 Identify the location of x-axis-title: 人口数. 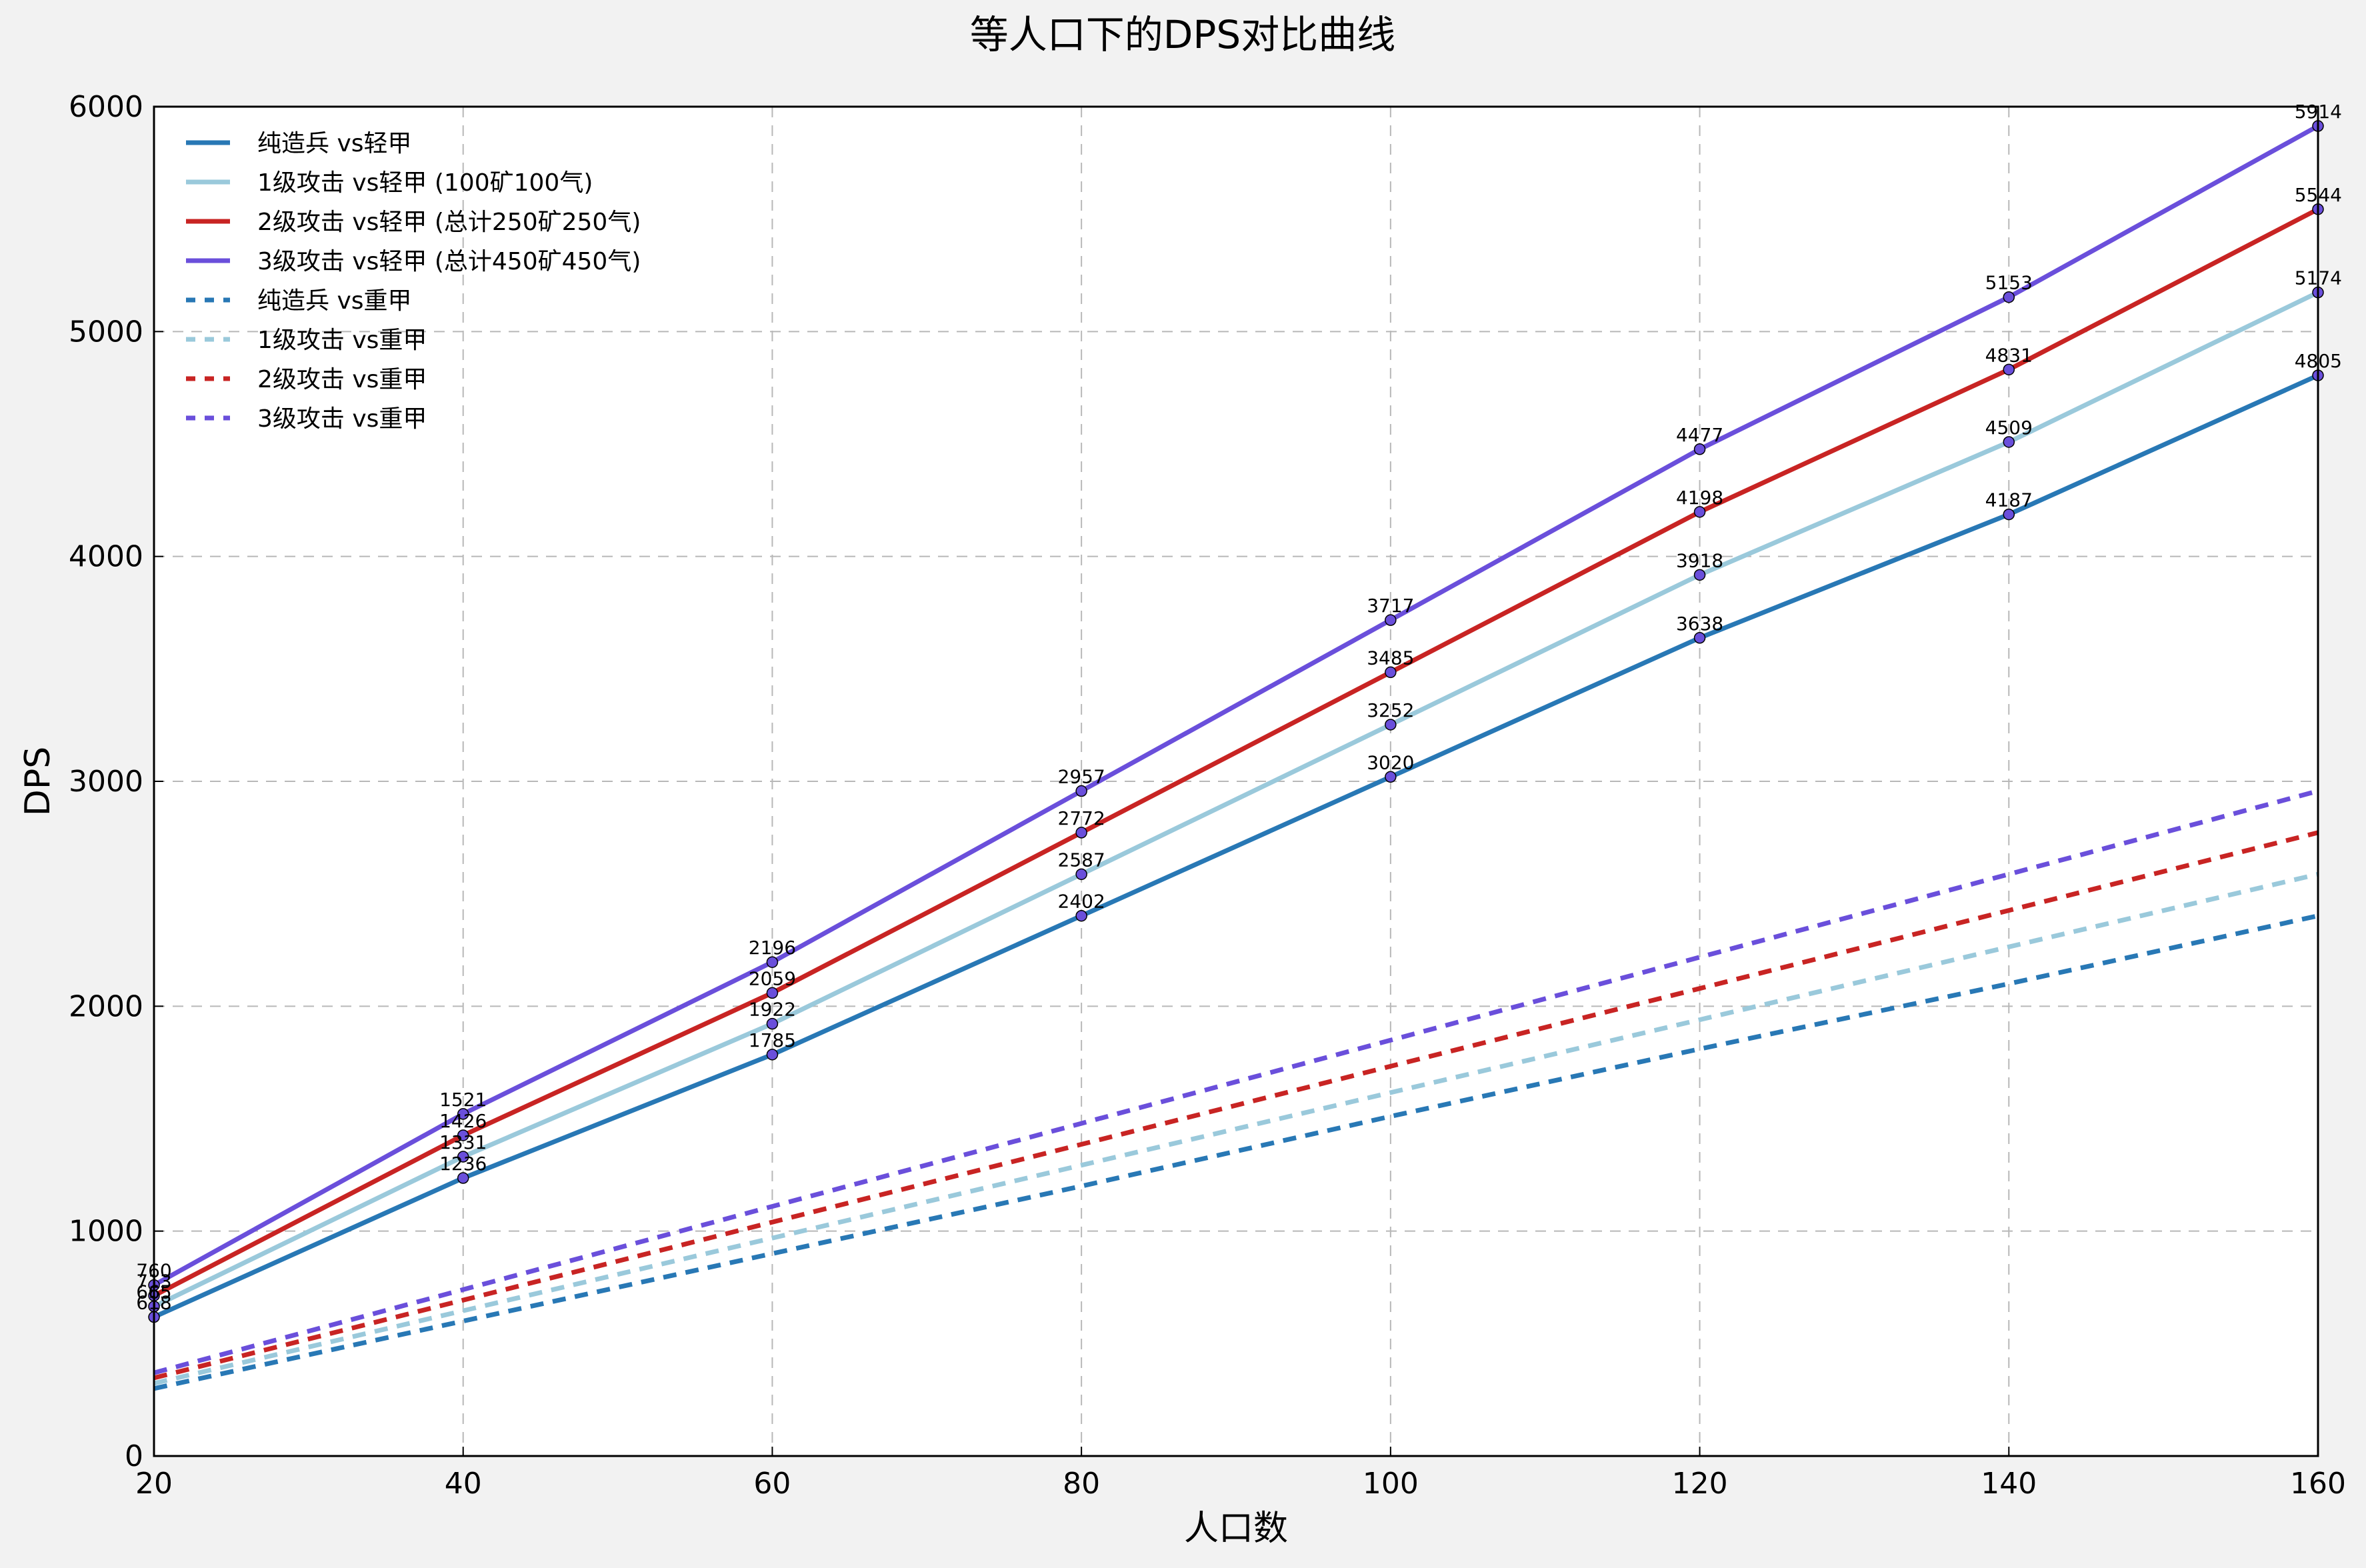
(1236, 1529).